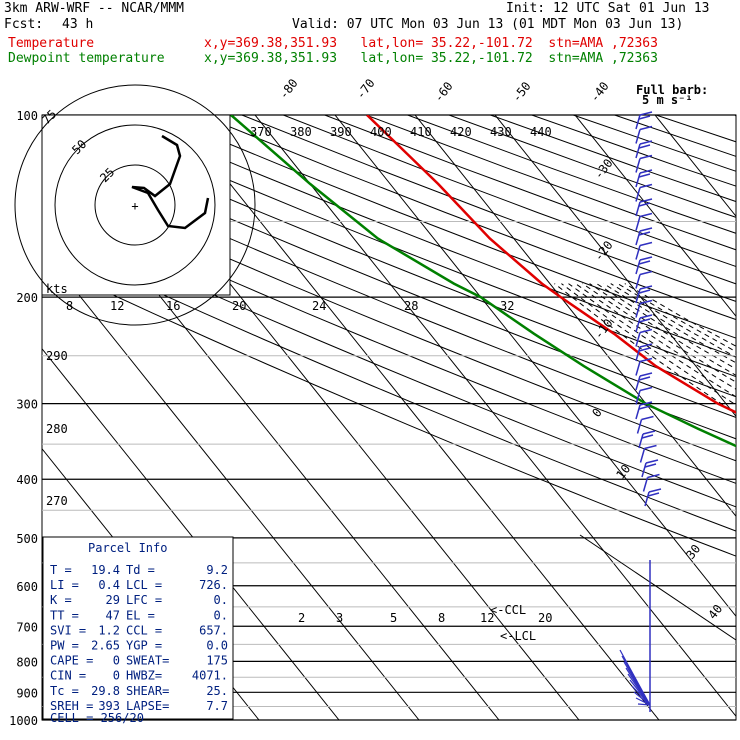 This screenshot has width=740, height=740. Describe the element at coordinates (144, 676) in the screenshot. I see `parcel-label: HWBZ=` at that location.